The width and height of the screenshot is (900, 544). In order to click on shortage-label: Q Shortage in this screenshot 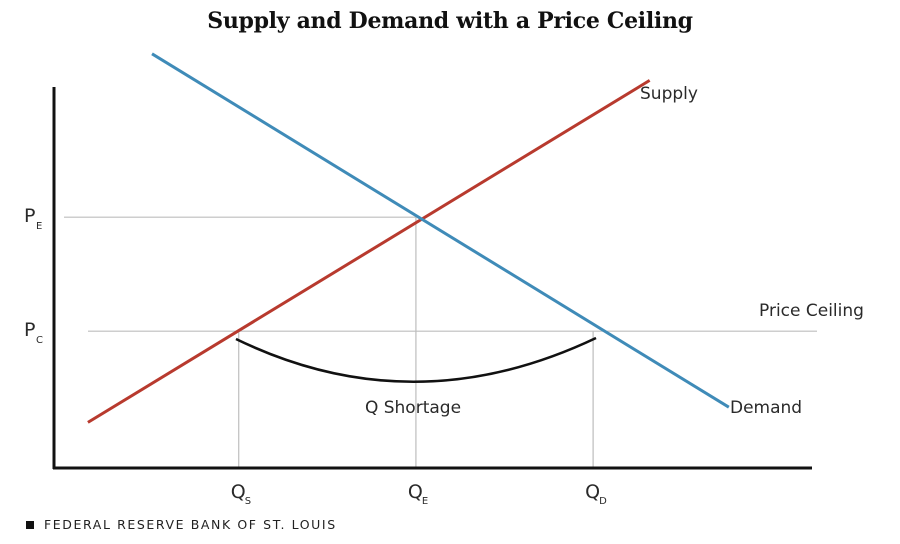, I will do `click(413, 408)`.